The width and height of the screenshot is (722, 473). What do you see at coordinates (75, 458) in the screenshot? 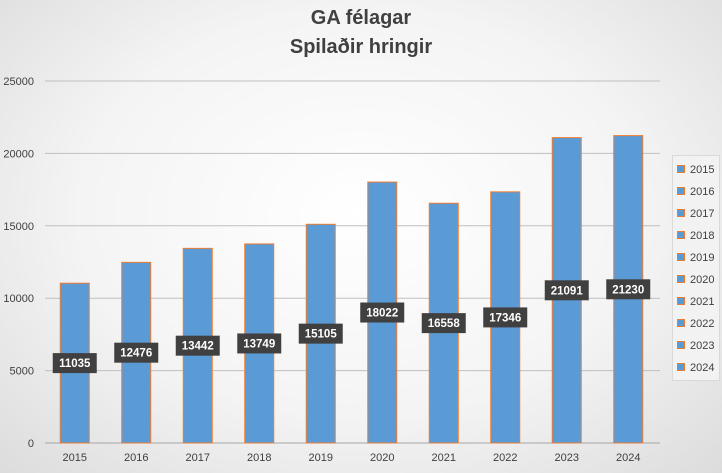
I see `x-tick-label: 2015` at bounding box center [75, 458].